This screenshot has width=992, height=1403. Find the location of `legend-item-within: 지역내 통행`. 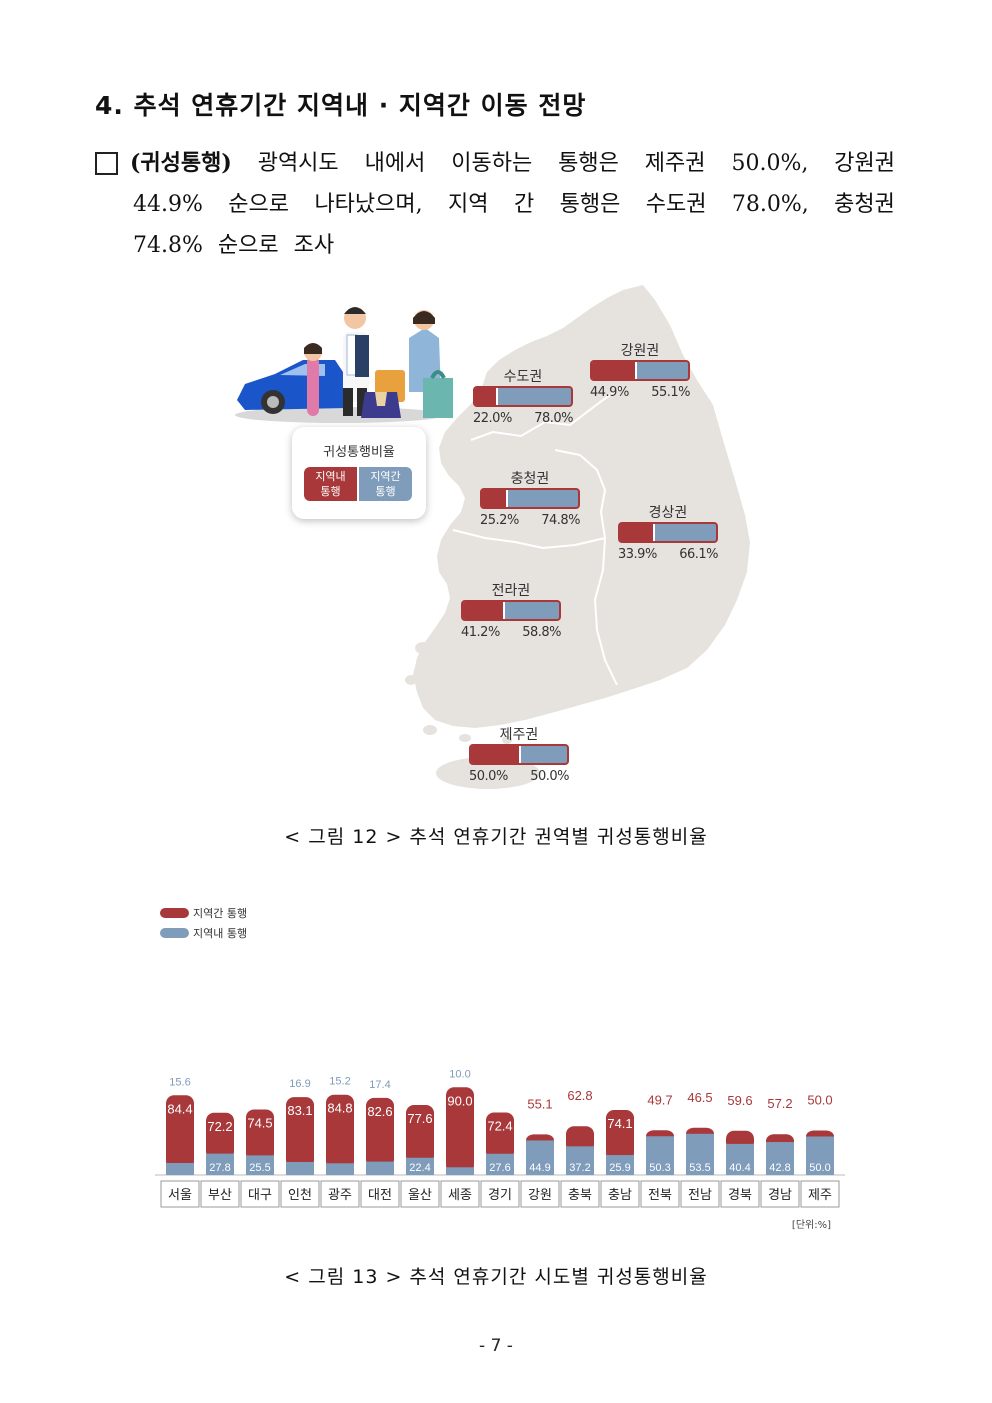

legend-item-within: 지역내 통행 is located at coordinates (203, 933).